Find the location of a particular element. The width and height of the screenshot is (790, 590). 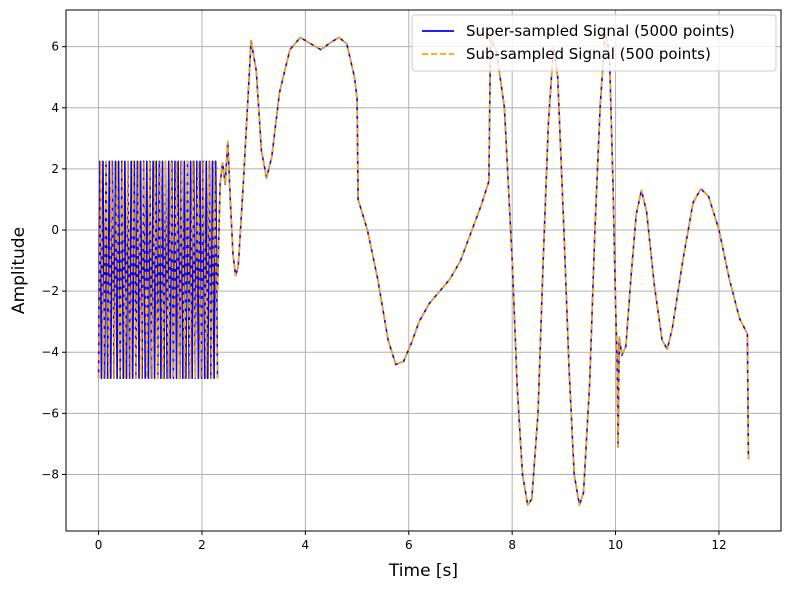

x-tick-label: 10 is located at coordinates (615, 545).